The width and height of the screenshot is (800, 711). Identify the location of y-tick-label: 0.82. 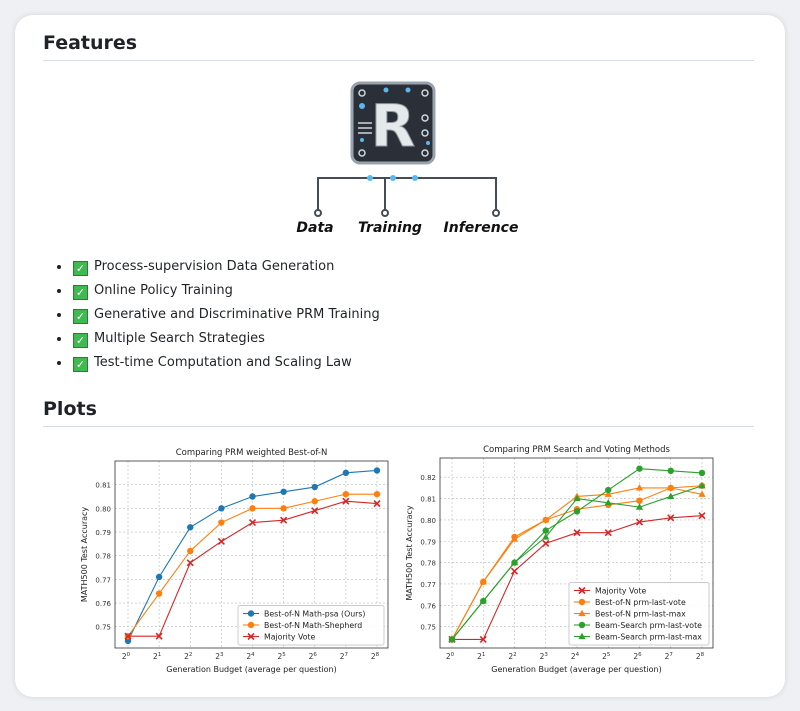
(428, 478).